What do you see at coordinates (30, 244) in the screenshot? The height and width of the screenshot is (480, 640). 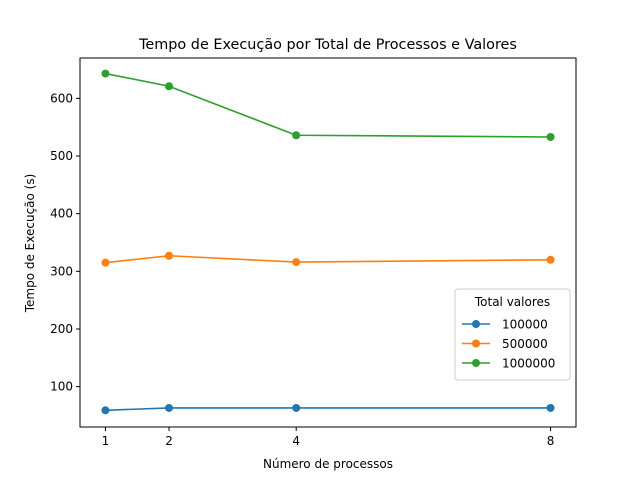 I see `y-axis-label: Tempo de Execução (s)` at bounding box center [30, 244].